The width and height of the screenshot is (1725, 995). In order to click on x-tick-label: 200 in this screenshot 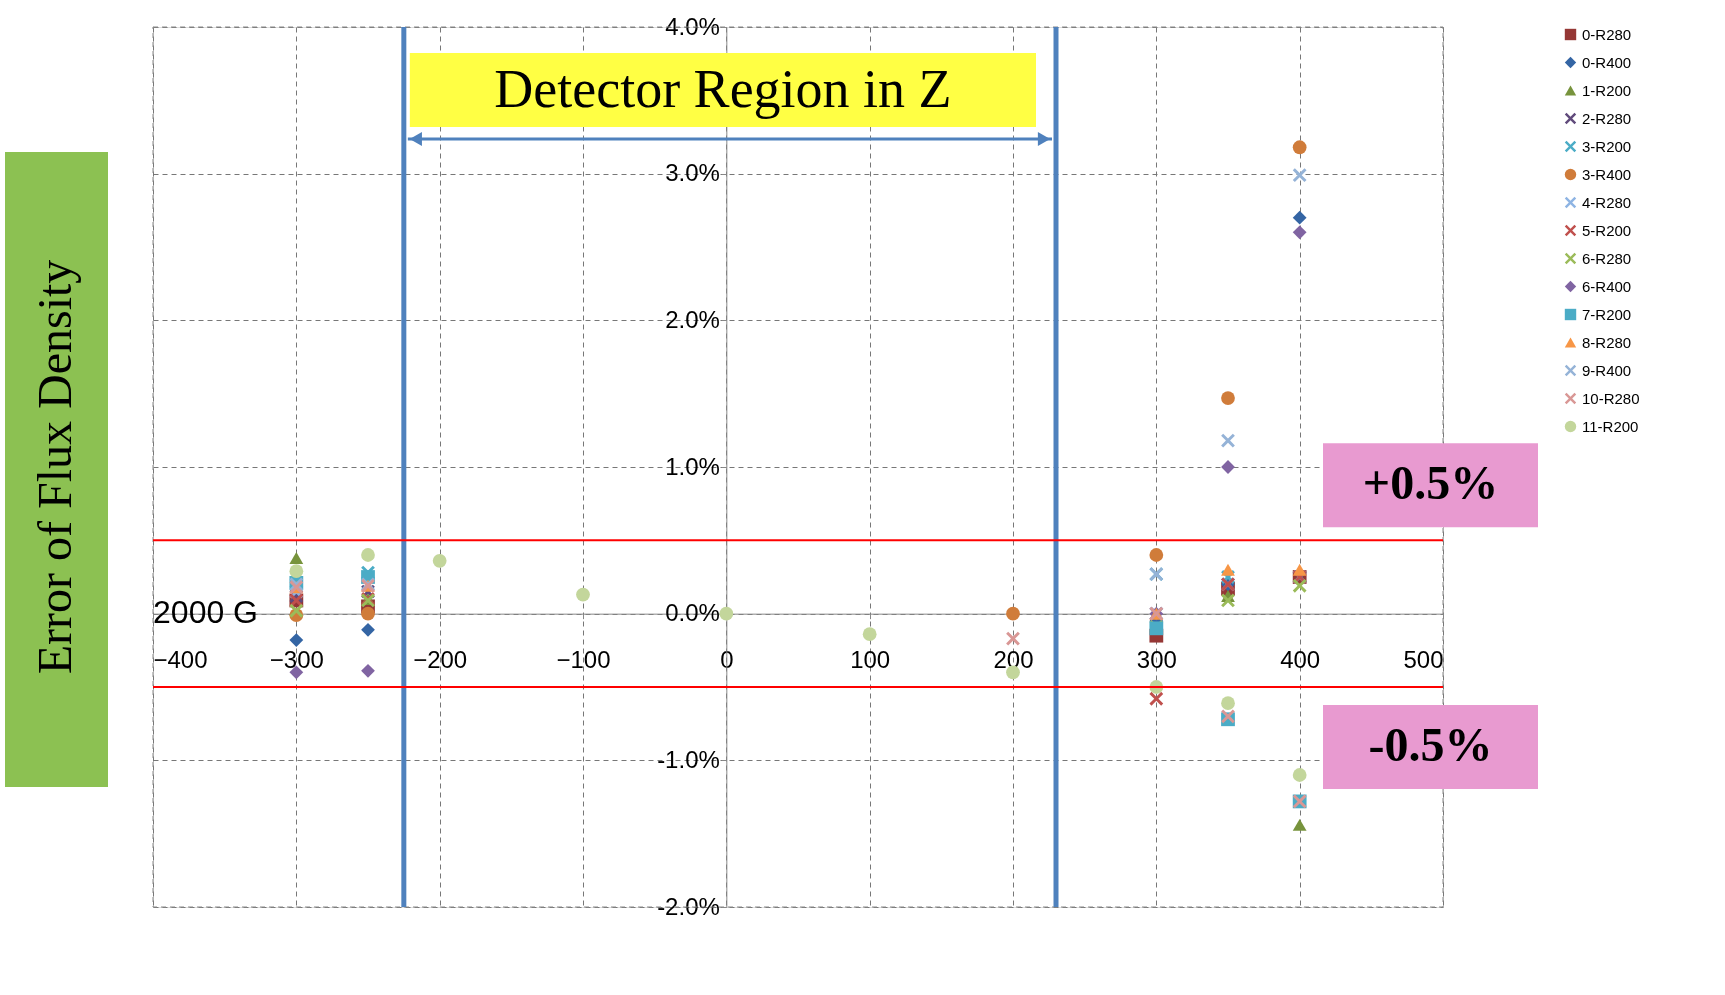, I will do `click(1013, 660)`.